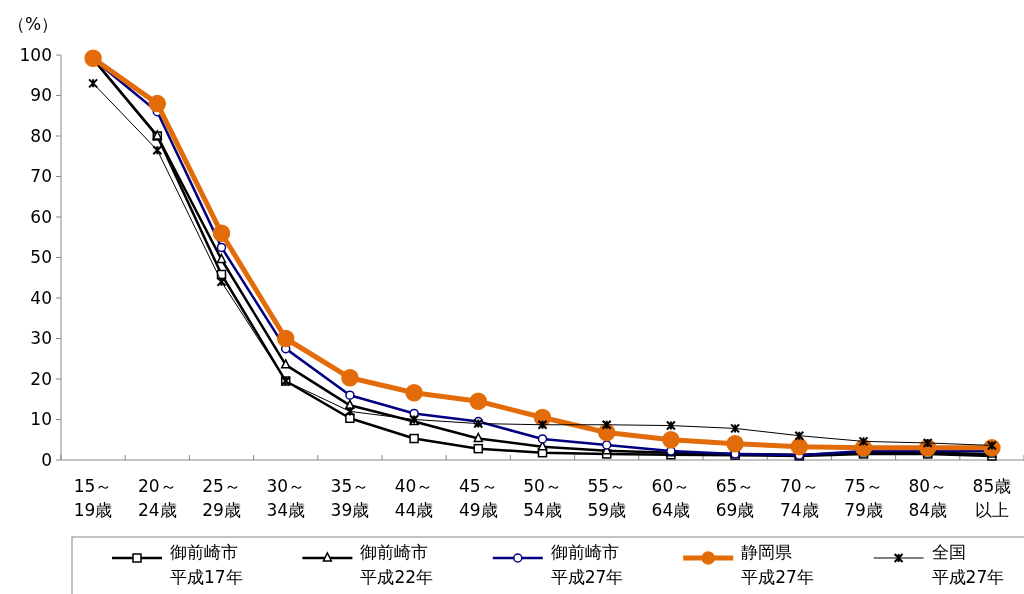 Image resolution: width=1024 pixels, height=594 pixels. I want to click on y-tick-label: 30, so click(41, 338).